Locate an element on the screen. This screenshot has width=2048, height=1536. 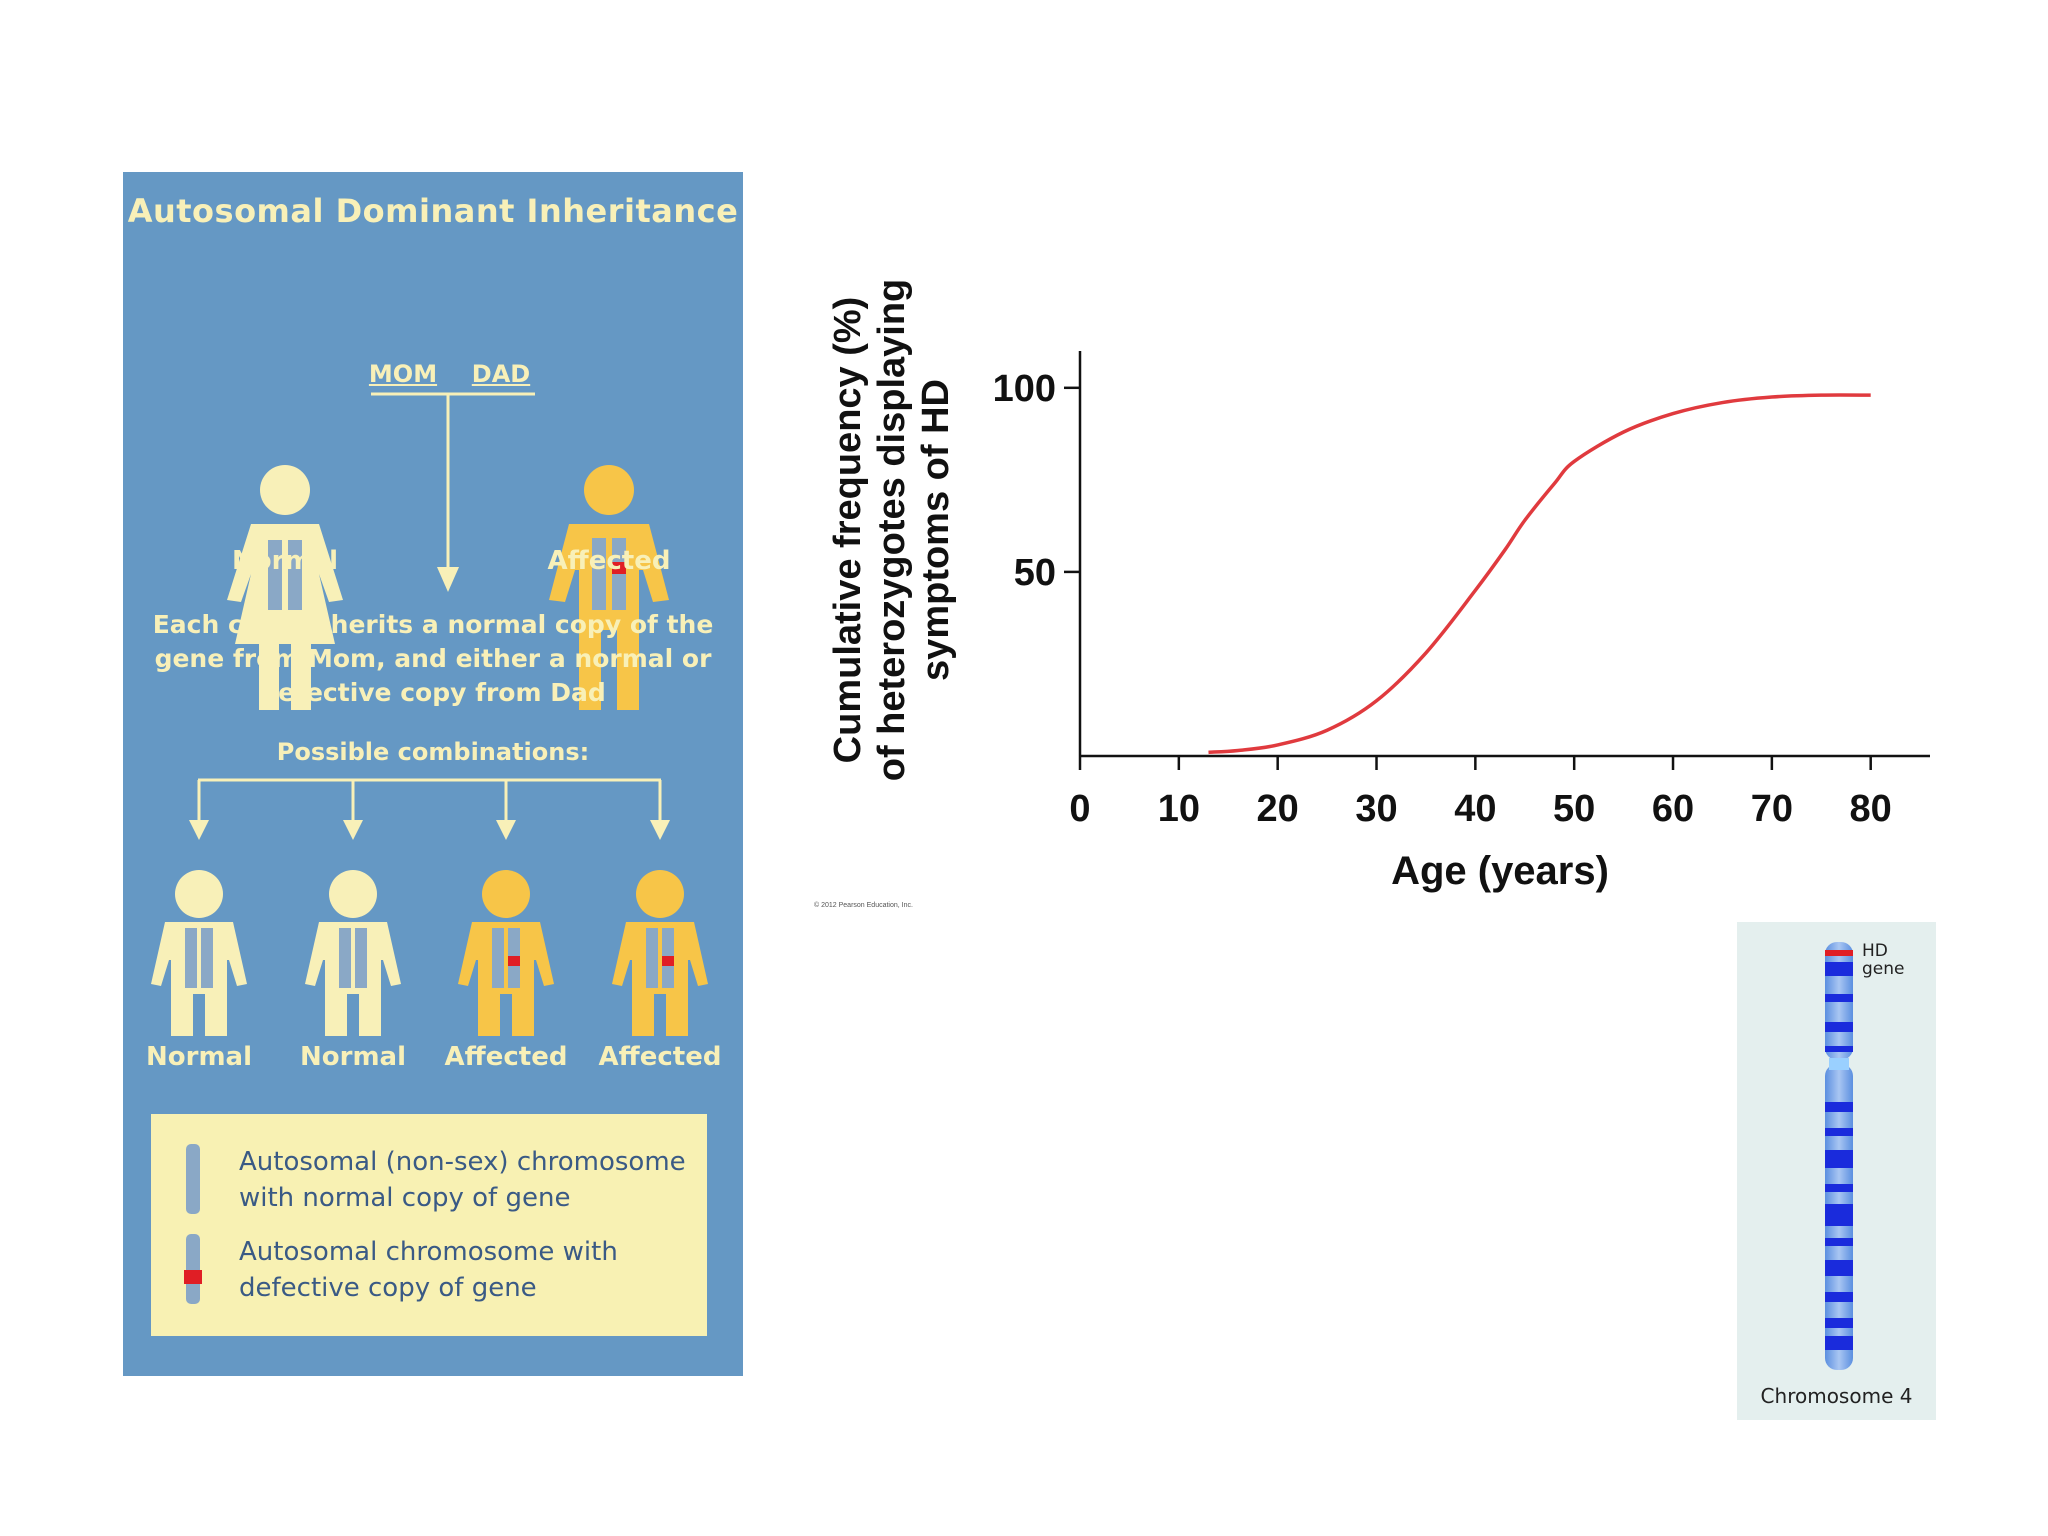
chart-series is located at coordinates (1539, 574).